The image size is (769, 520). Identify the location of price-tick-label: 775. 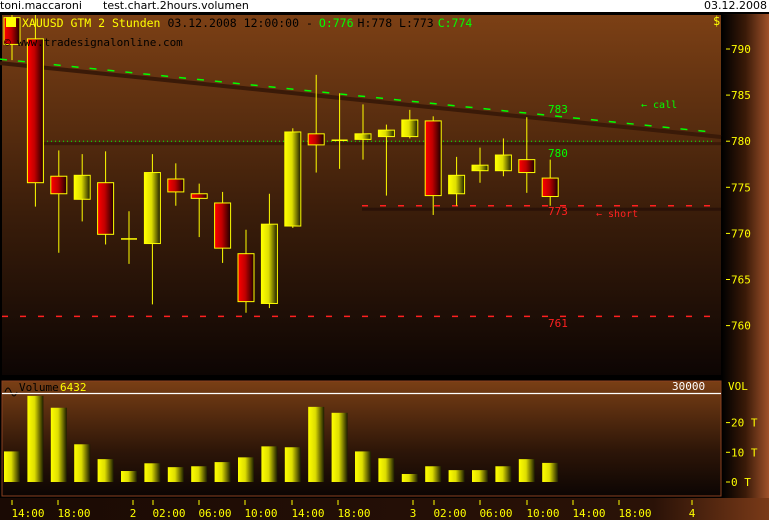
(741, 187).